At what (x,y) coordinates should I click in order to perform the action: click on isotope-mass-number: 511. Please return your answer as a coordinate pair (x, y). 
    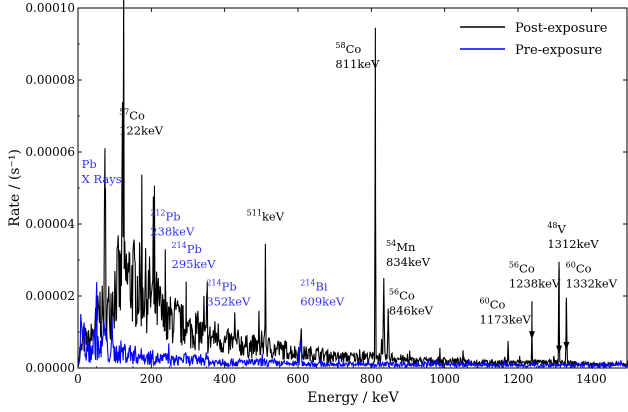
    Looking at the image, I should click on (254, 212).